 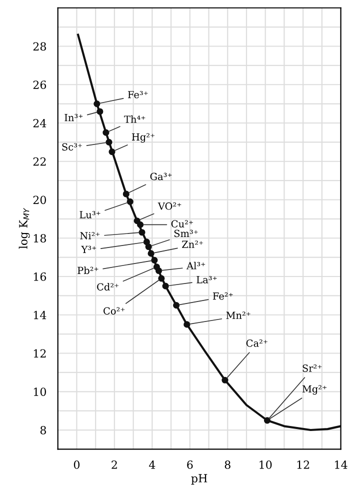 What do you see at coordinates (39, 46) in the screenshot?
I see `y-tick-label: 28` at bounding box center [39, 46].